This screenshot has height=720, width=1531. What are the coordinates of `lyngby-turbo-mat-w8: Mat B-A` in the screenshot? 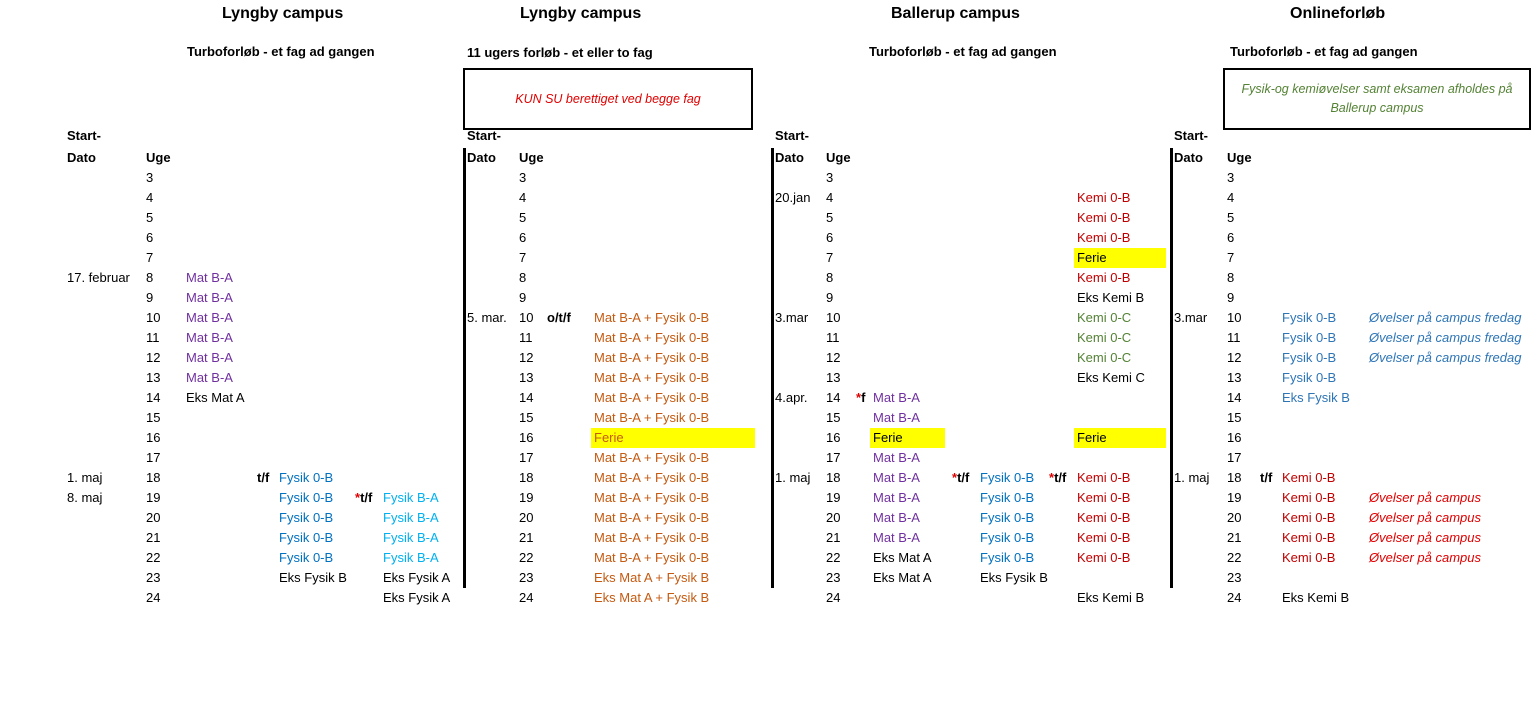 It's located at (209, 277).